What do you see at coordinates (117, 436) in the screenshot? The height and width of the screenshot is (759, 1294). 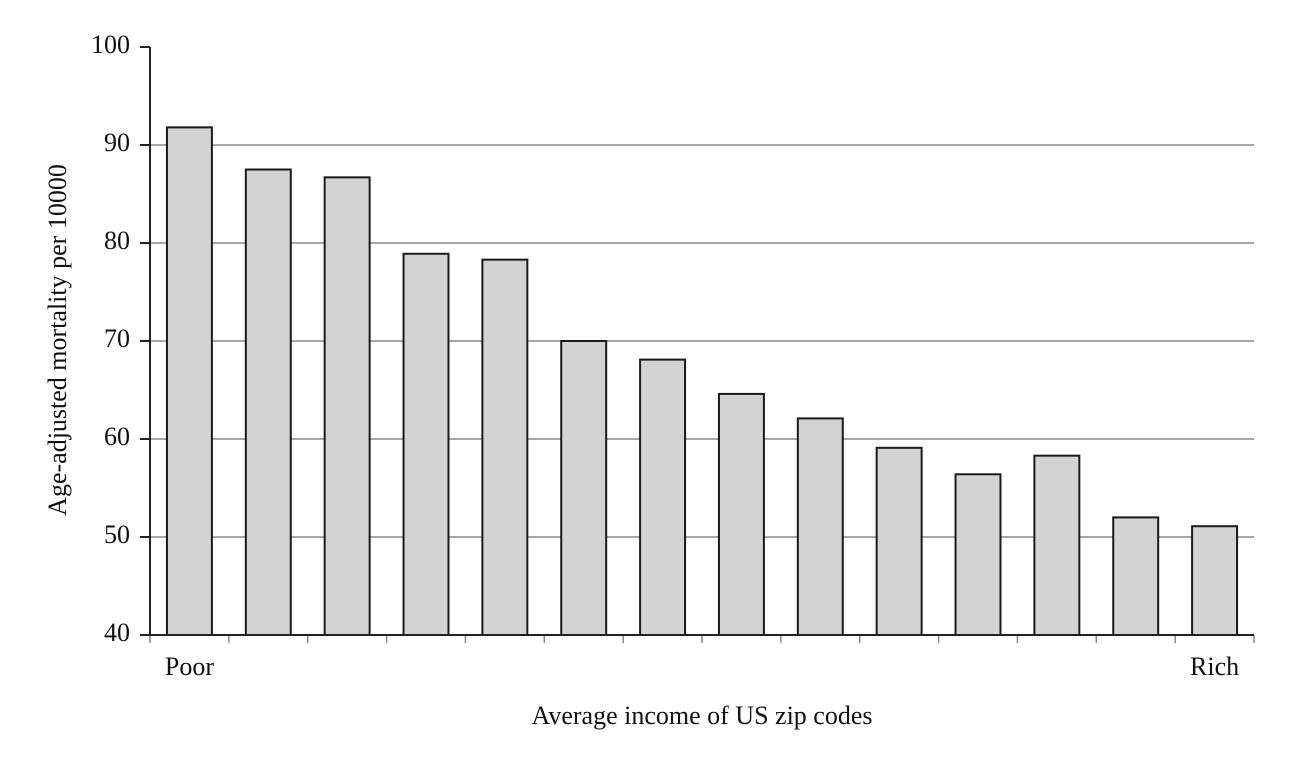 I see `y-tick-label: 60` at bounding box center [117, 436].